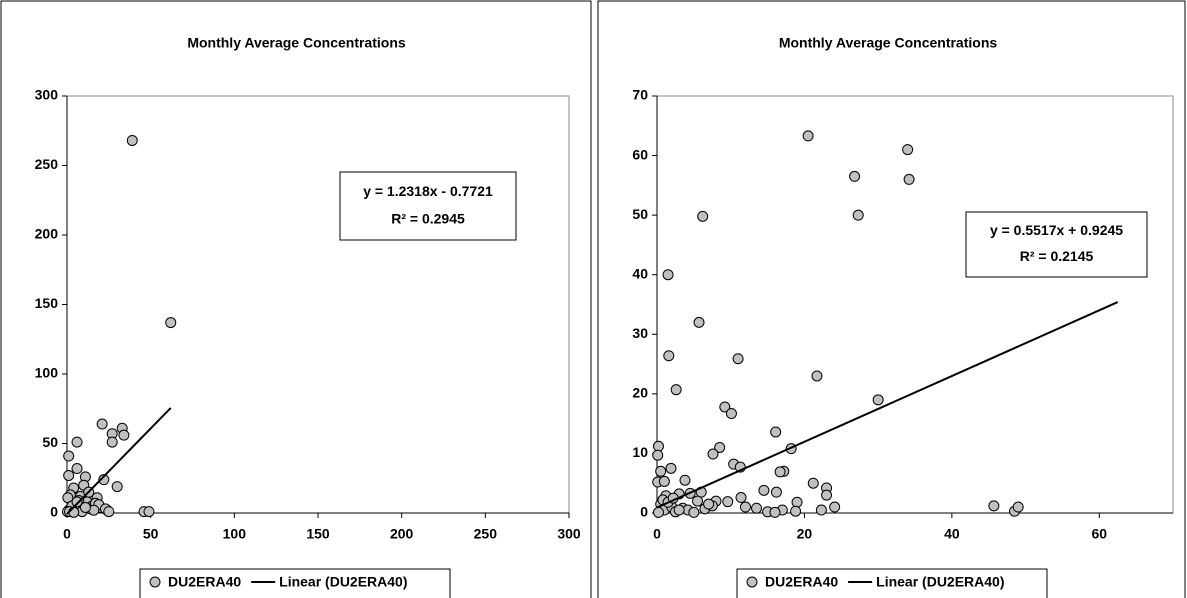 This screenshot has height=598, width=1187. Describe the element at coordinates (47, 164) in the screenshot. I see `y-tick-label: 250` at that location.